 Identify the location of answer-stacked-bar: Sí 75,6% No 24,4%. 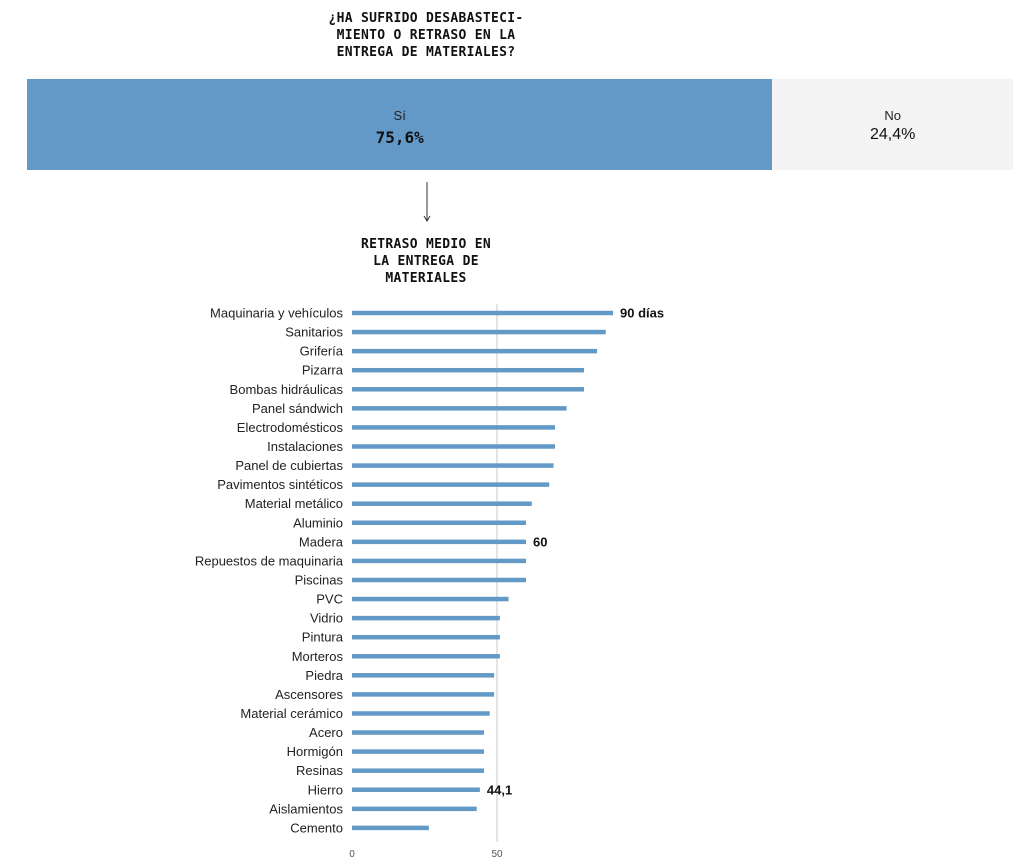
(520, 124).